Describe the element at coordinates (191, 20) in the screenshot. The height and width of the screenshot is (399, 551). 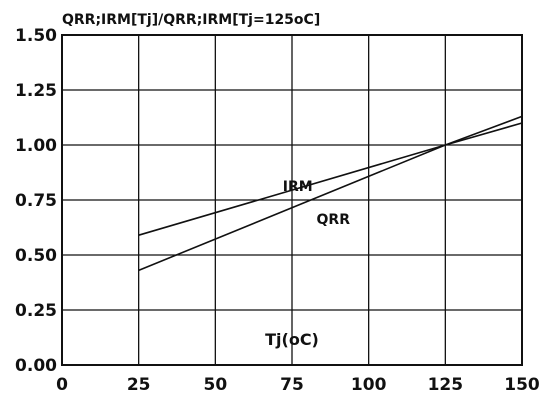
I see `chart-title: QRR;IRM[Tj]/QRR;IRM[Tj=125oC]` at that location.